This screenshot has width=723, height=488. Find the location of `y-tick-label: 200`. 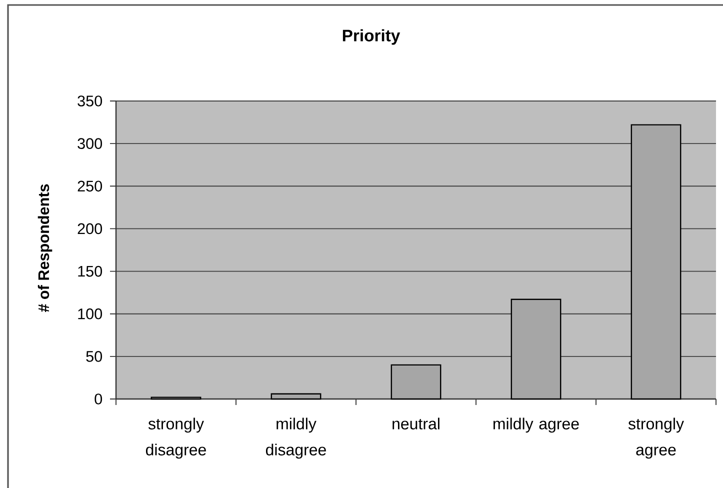

y-tick-label: 200 is located at coordinates (90, 228).